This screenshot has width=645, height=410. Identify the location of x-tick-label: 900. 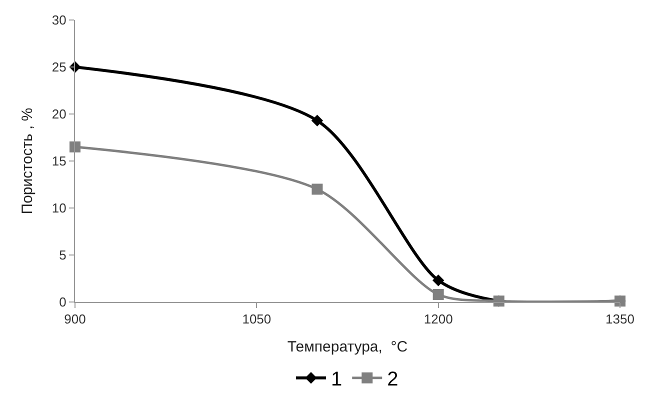
(75, 319).